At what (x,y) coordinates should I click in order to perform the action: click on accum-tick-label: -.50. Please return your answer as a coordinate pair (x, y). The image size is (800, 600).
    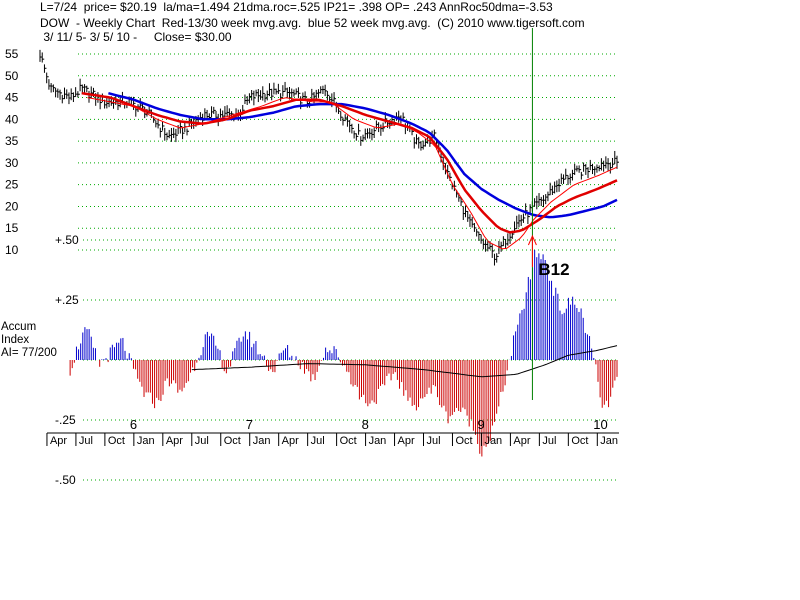
    Looking at the image, I should click on (65, 480).